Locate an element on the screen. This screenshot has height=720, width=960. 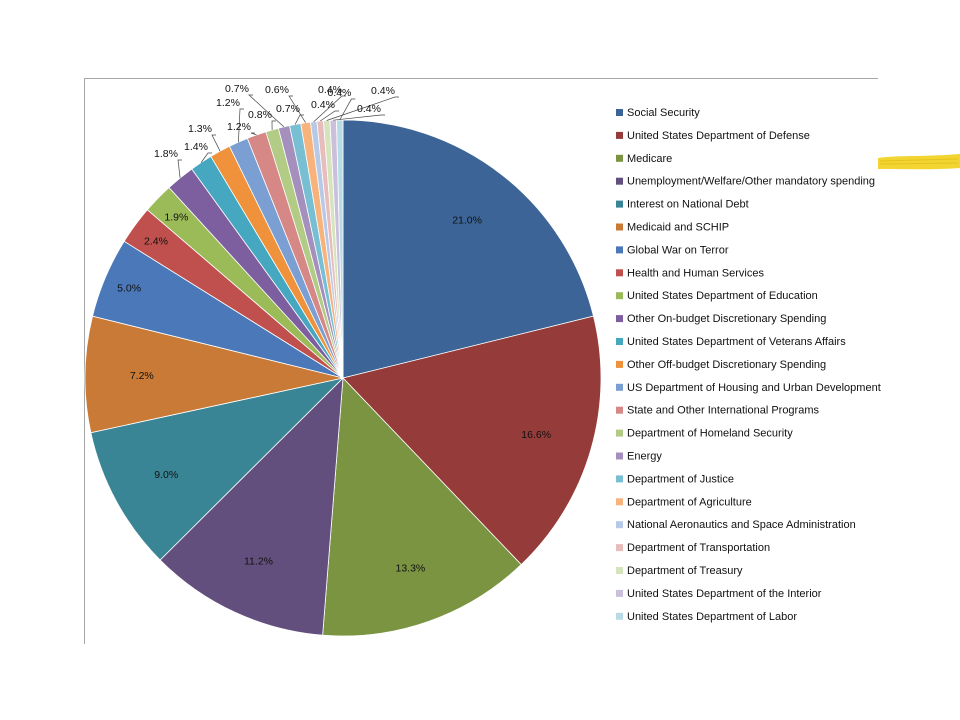
highlighter-stroke is located at coordinates (919, 162).